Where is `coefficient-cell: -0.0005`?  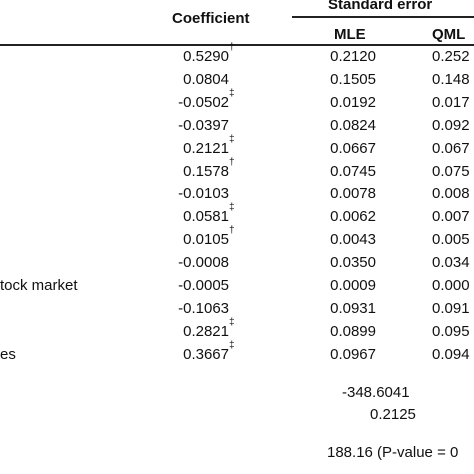 coefficient-cell: -0.0005 is located at coordinates (207, 286).